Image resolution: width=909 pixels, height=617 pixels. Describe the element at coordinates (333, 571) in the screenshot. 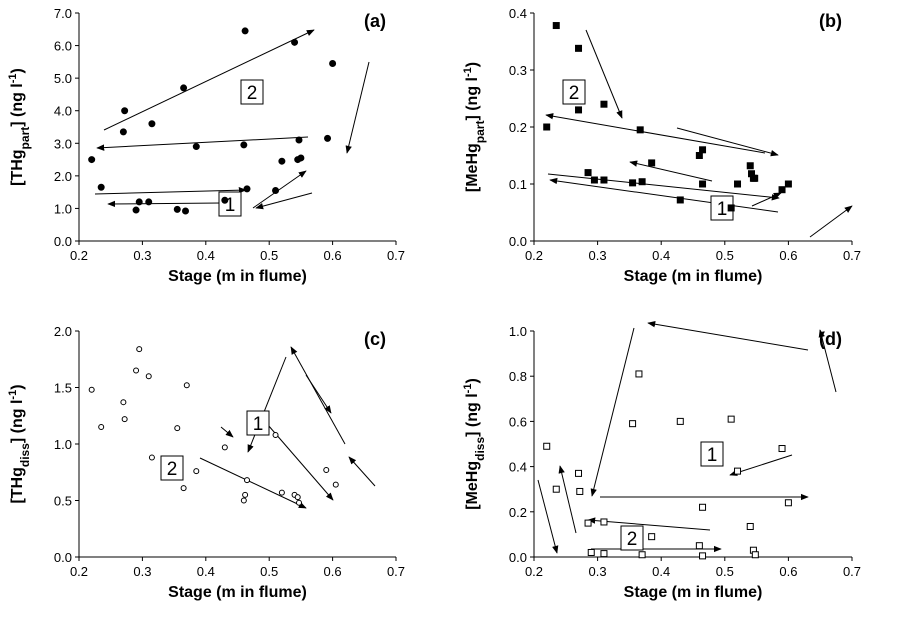

I see `x-tick-label: 0.6` at that location.